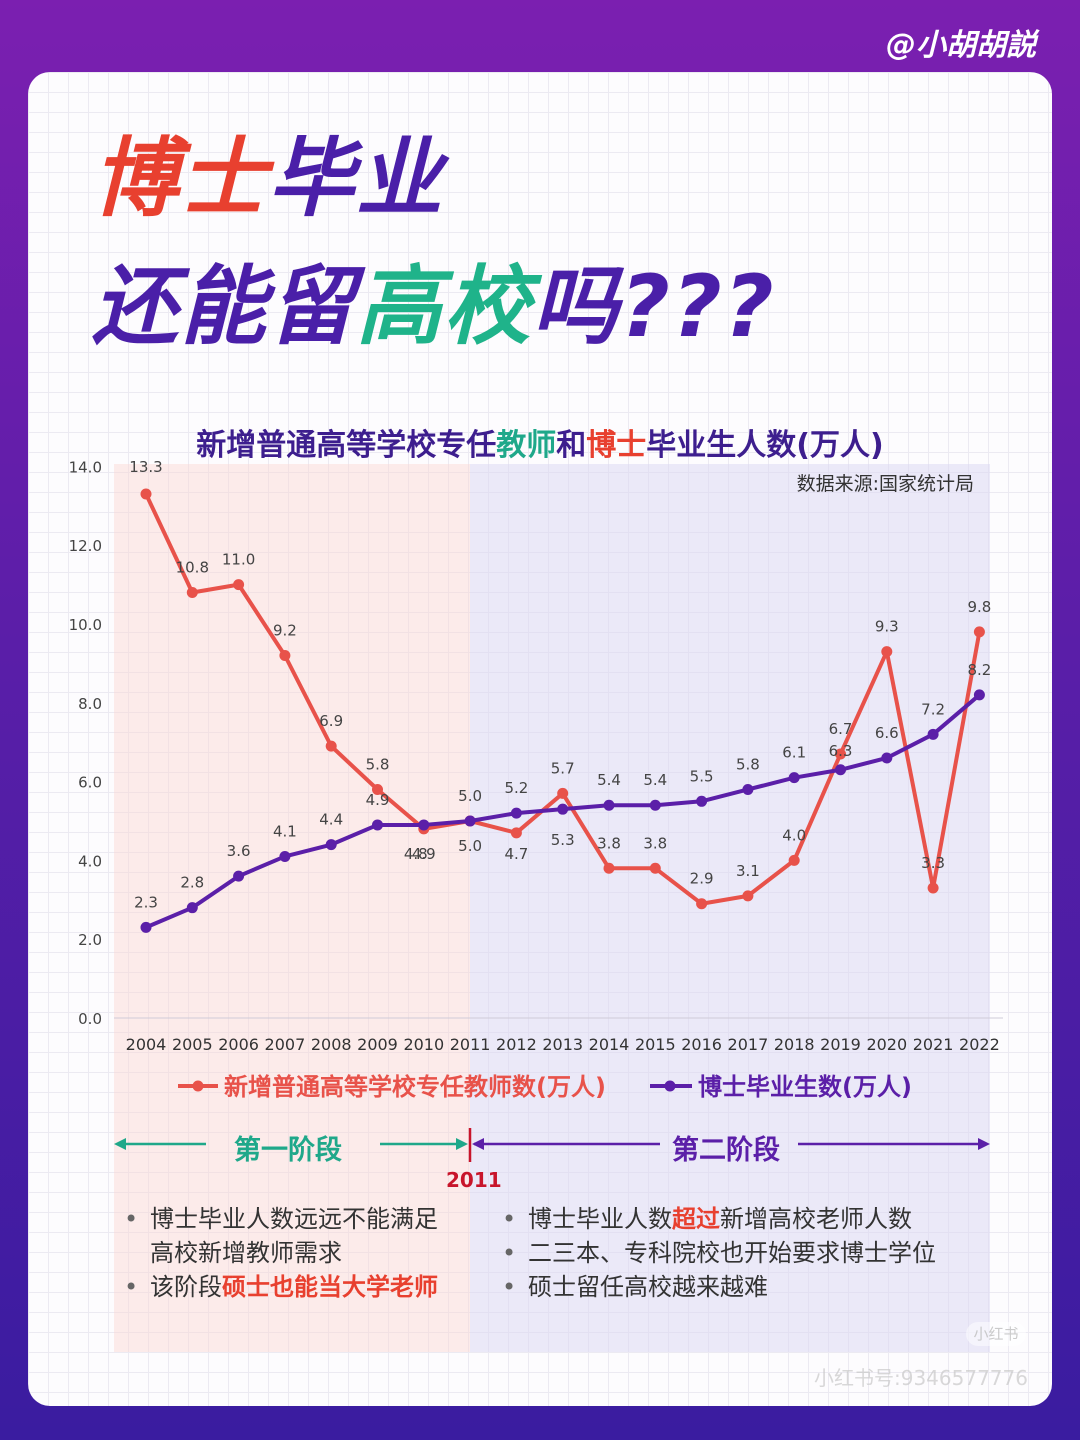 This screenshot has width=1080, height=1440. I want to click on y-tick-label: 4.0, so click(90, 861).